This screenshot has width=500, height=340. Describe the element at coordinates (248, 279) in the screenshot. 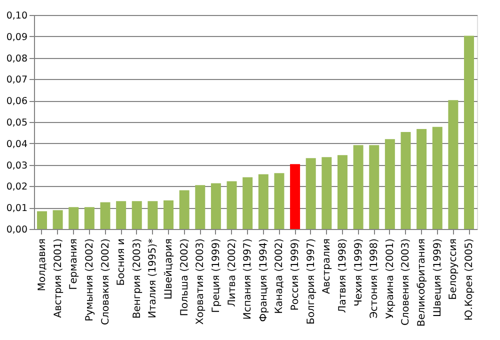

I see `x-tick-label: Испания (1997)` at that location.